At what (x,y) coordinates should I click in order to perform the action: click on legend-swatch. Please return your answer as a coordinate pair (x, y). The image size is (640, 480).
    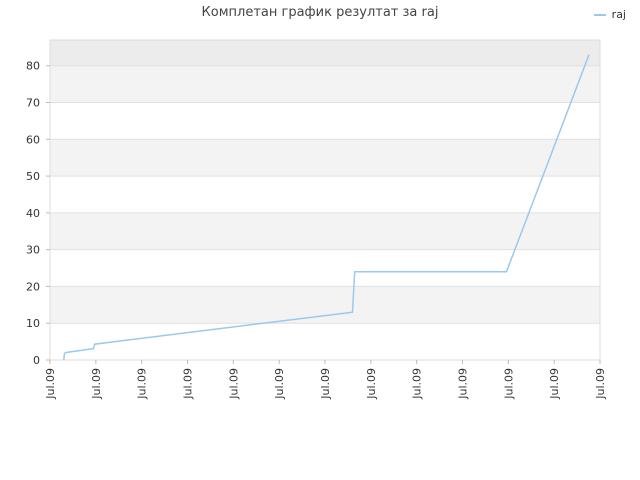
    Looking at the image, I should click on (599, 14).